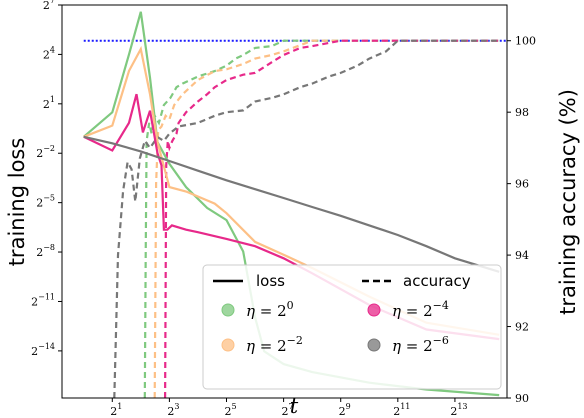  Describe the element at coordinates (420, 309) in the screenshot. I see `legend-series-label-1: η = 2−4` at that location.